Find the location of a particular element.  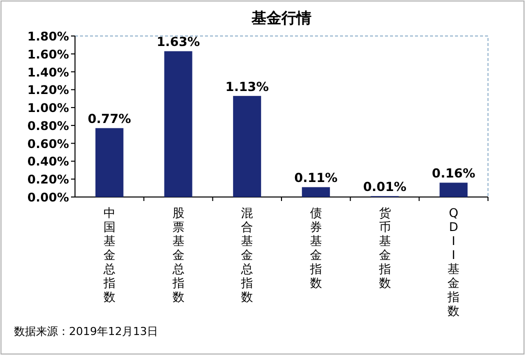

x-tick-label: QDII基金指数 is located at coordinates (453, 262).